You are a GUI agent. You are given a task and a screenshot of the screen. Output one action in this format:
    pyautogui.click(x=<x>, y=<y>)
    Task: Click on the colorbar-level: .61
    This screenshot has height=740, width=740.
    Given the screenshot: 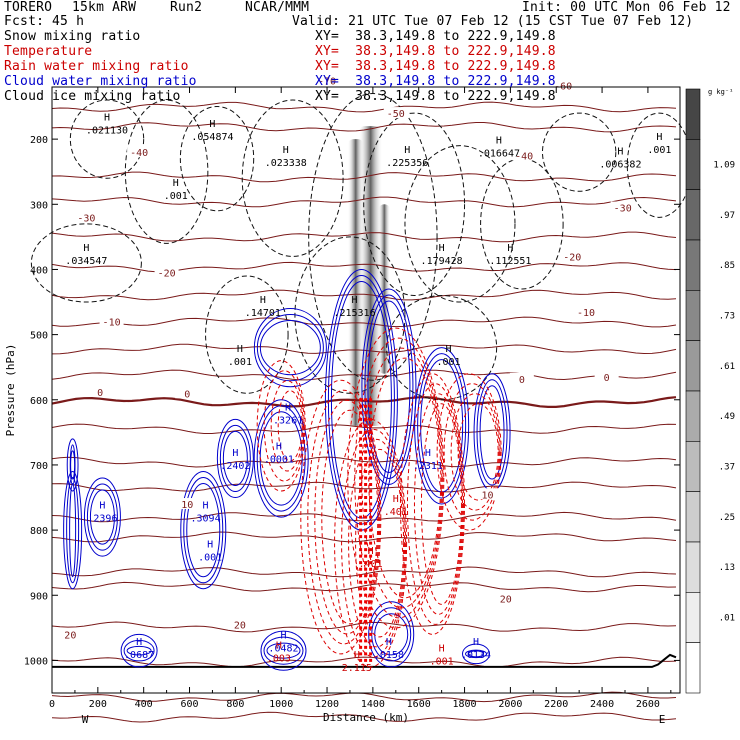 What is the action you would take?
    pyautogui.click(x=727, y=367)
    